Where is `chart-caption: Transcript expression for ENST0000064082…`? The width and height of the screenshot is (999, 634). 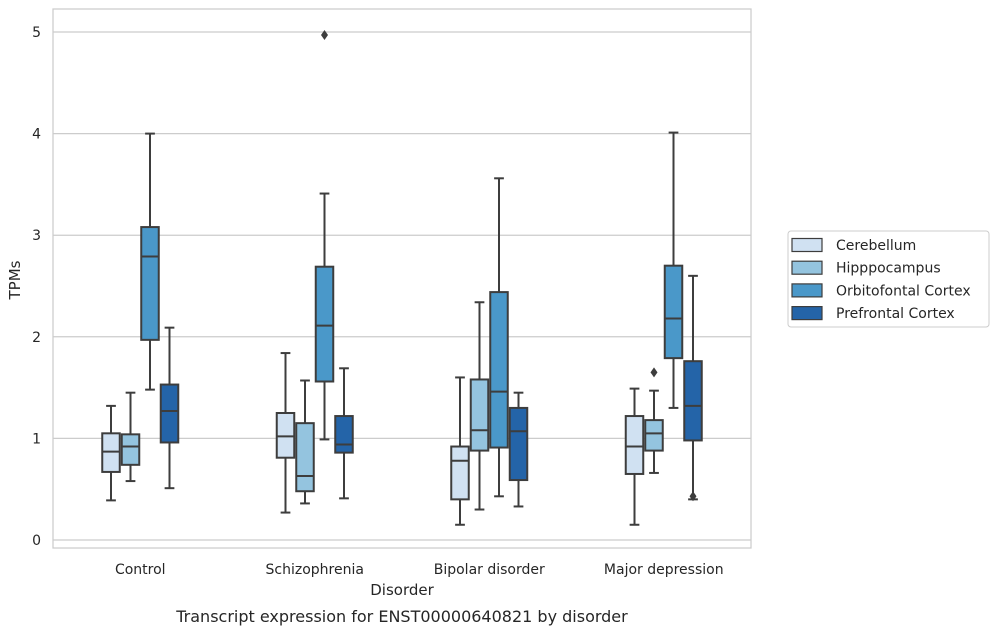 chart-caption: Transcript expression for ENST0000064082… is located at coordinates (401, 616).